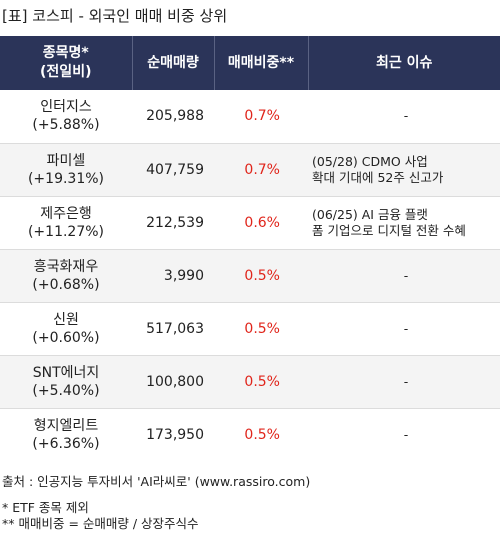  What do you see at coordinates (66, 372) in the screenshot?
I see `stock-name: SNT에너지` at bounding box center [66, 372].